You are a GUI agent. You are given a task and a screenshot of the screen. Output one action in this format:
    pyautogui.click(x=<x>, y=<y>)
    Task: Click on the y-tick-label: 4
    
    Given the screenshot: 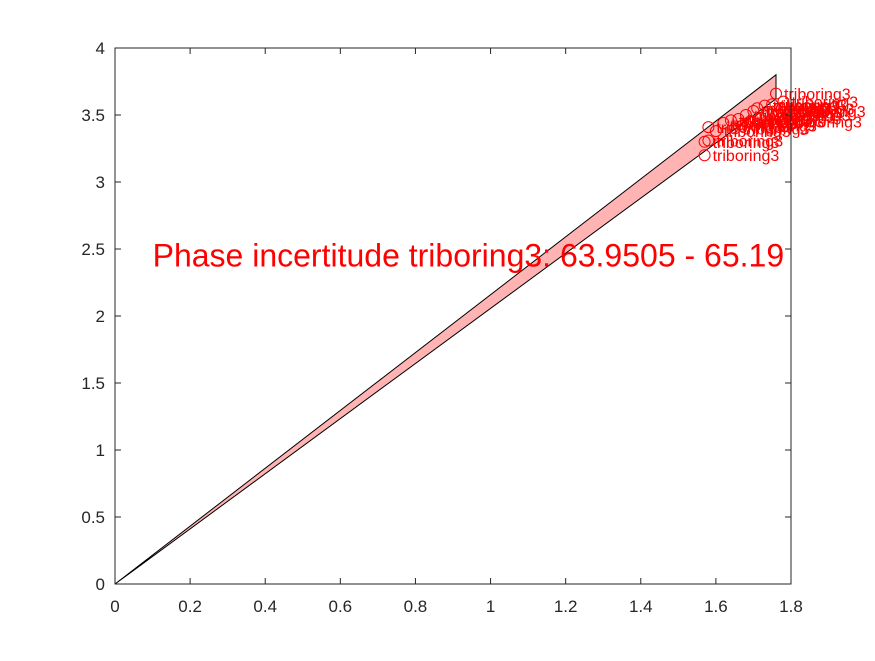 What is the action you would take?
    pyautogui.click(x=100, y=48)
    